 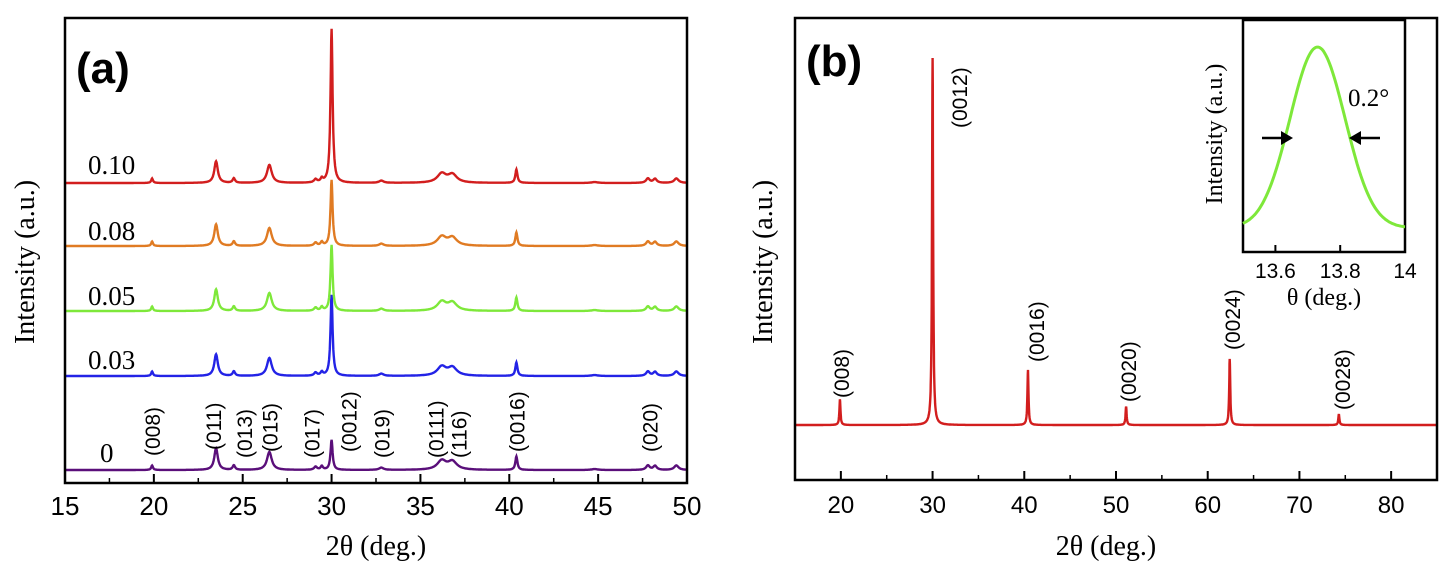 I want to click on panel-a-series-label: 0.08, so click(x=111, y=231).